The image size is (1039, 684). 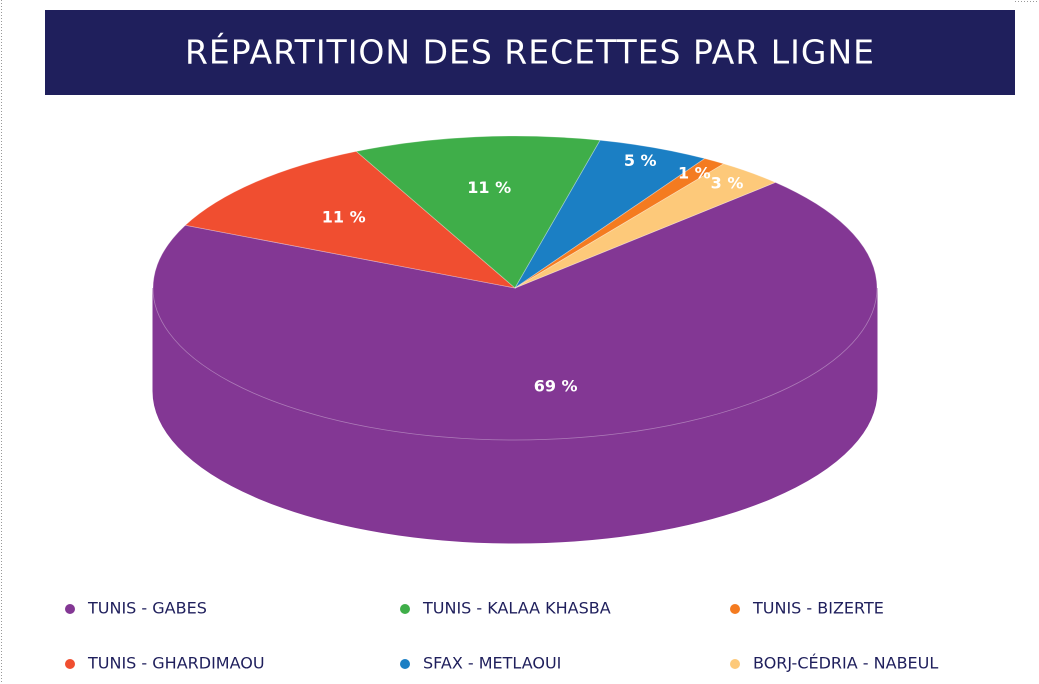 I want to click on value-label: 3 %, so click(x=727, y=183).